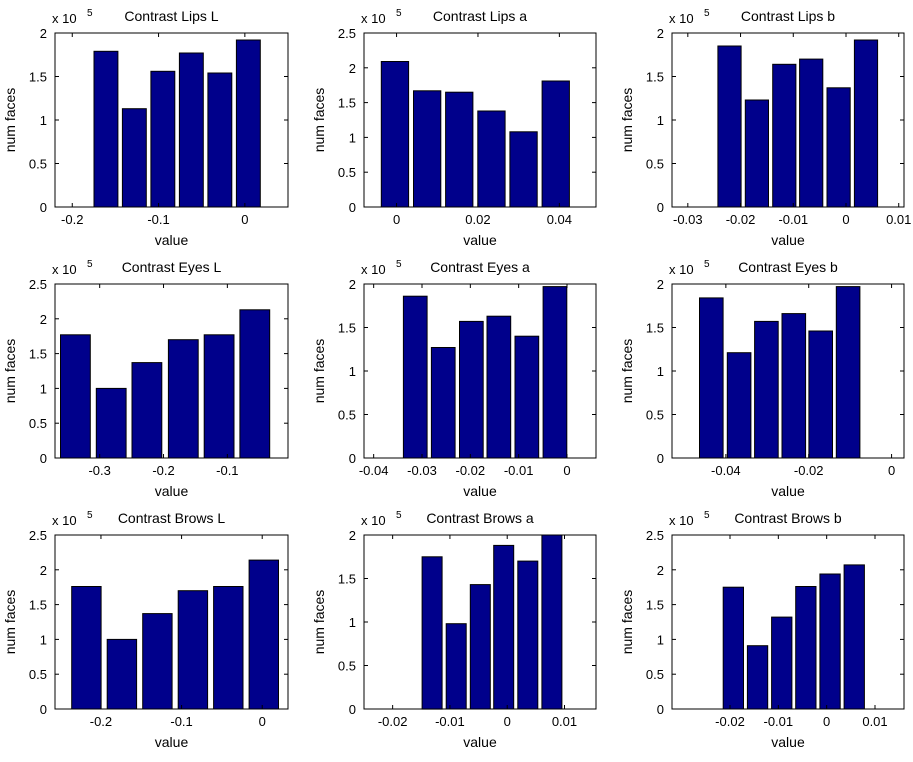 The width and height of the screenshot is (913, 762). I want to click on axes-frame, so click(480, 120).